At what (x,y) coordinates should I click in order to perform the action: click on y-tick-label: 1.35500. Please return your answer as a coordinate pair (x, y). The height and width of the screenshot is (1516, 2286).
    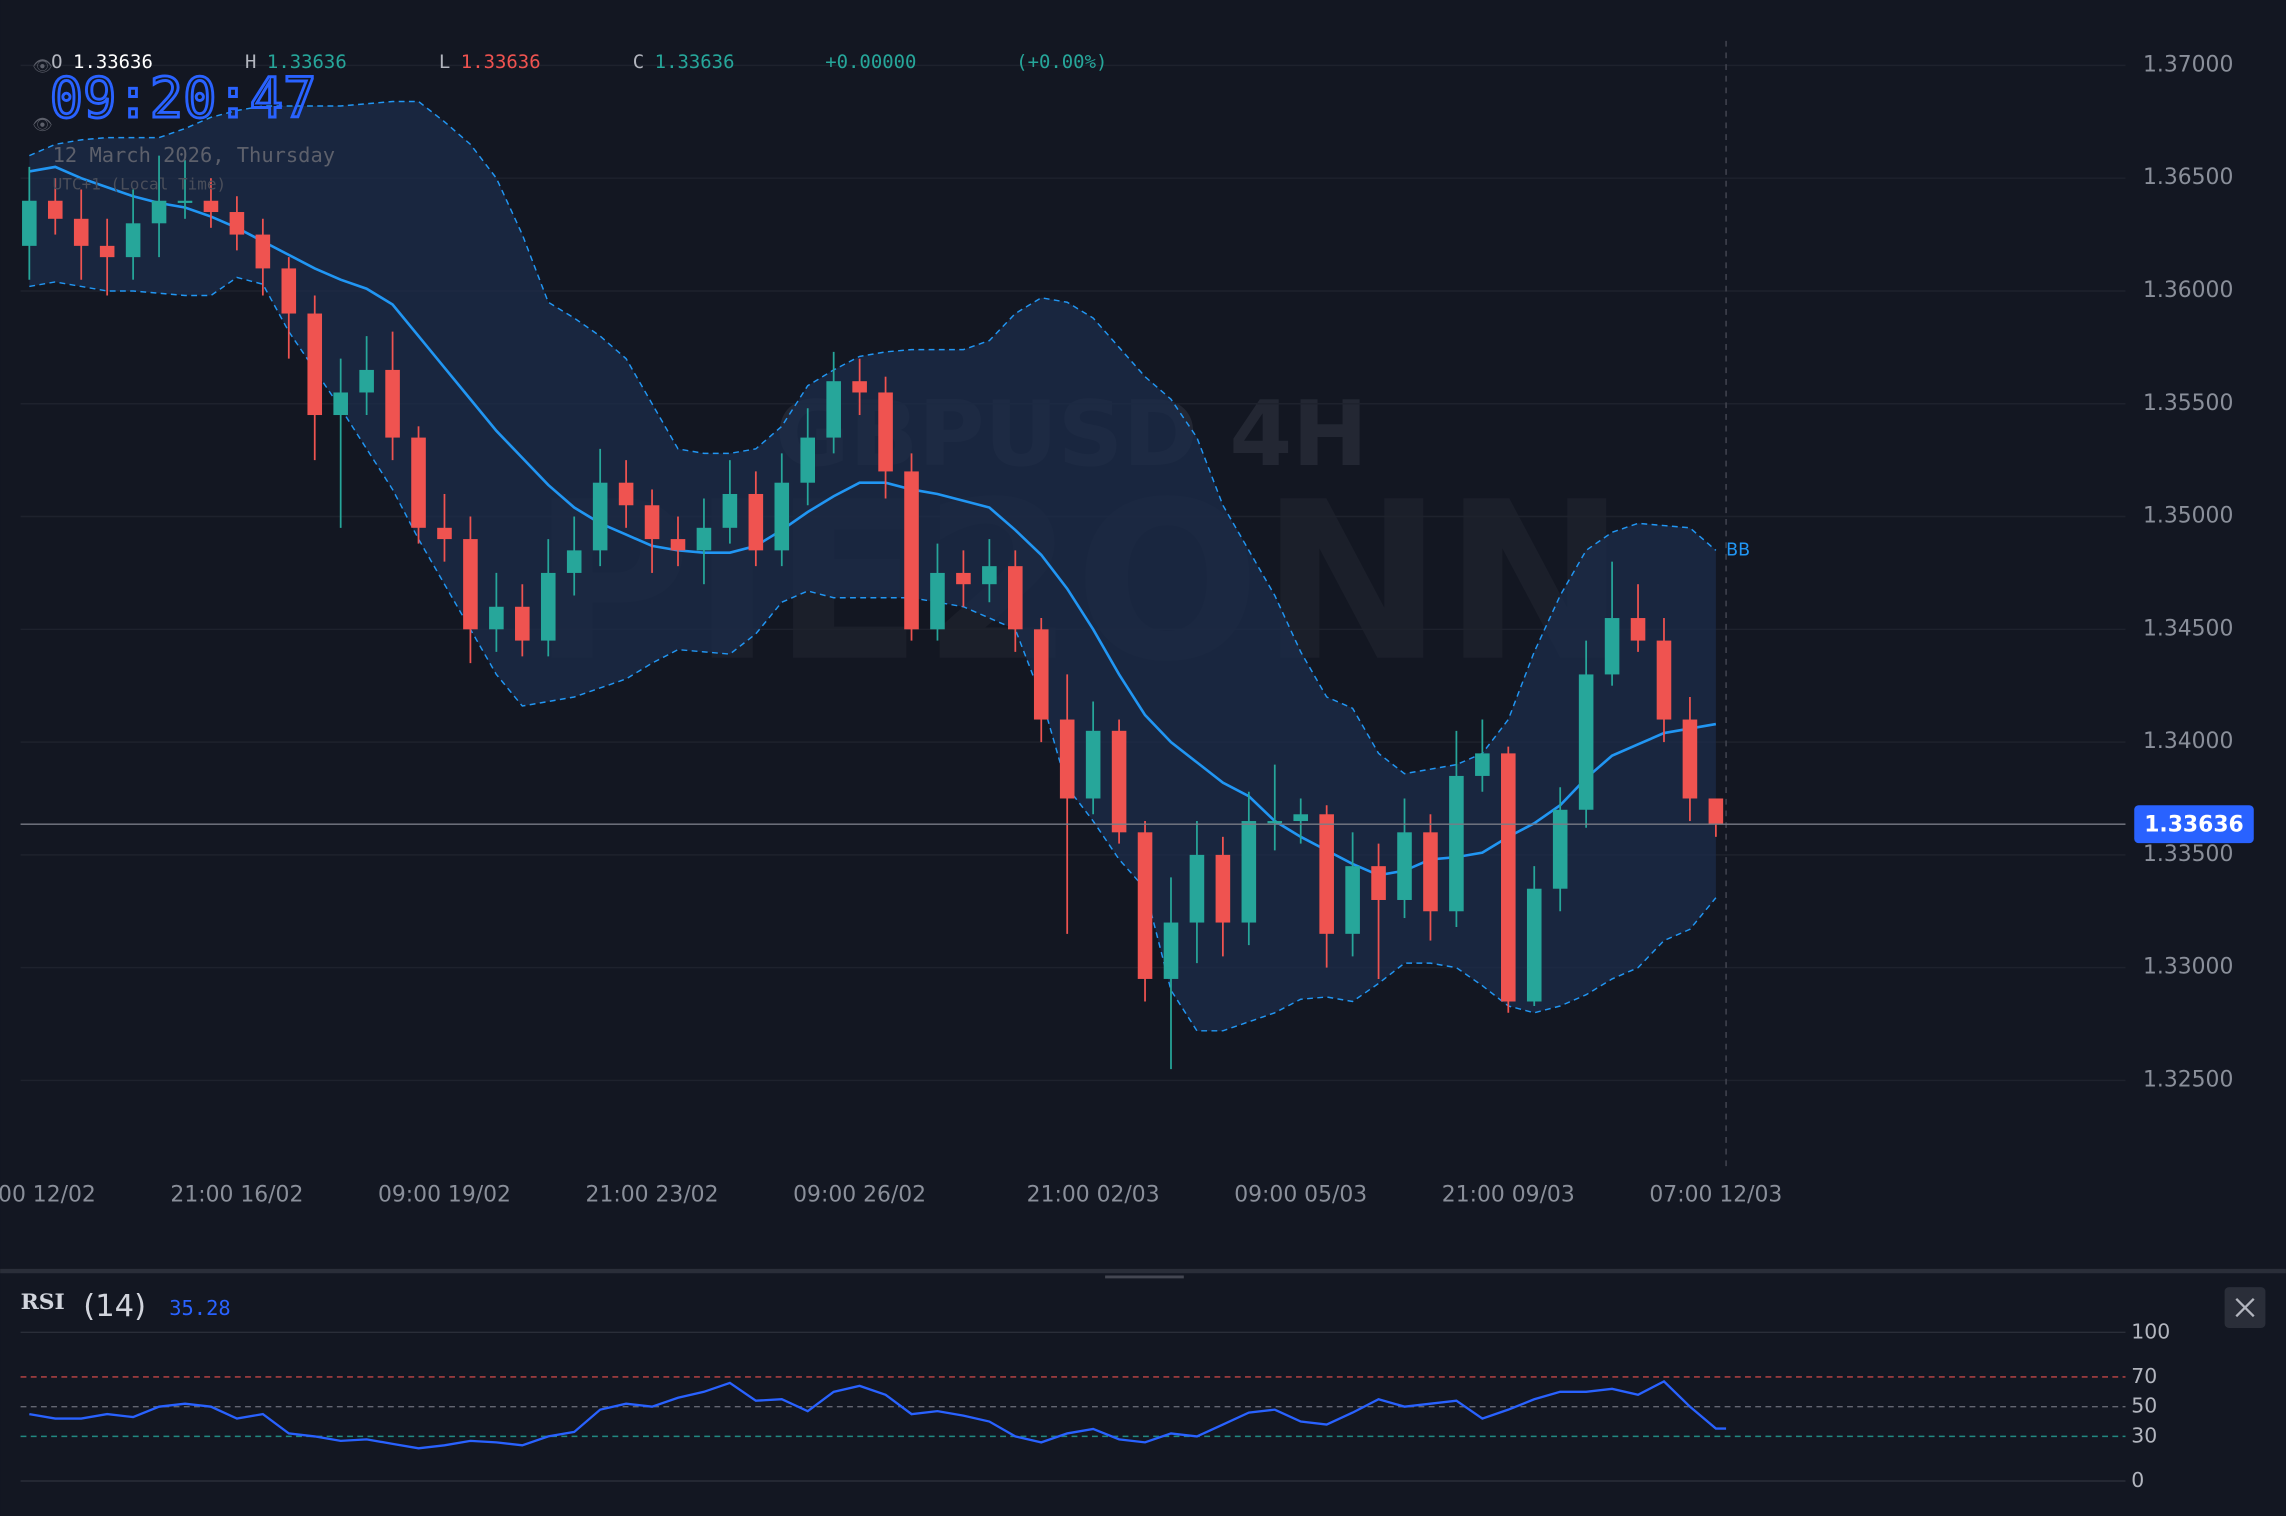
    Looking at the image, I should click on (2188, 403).